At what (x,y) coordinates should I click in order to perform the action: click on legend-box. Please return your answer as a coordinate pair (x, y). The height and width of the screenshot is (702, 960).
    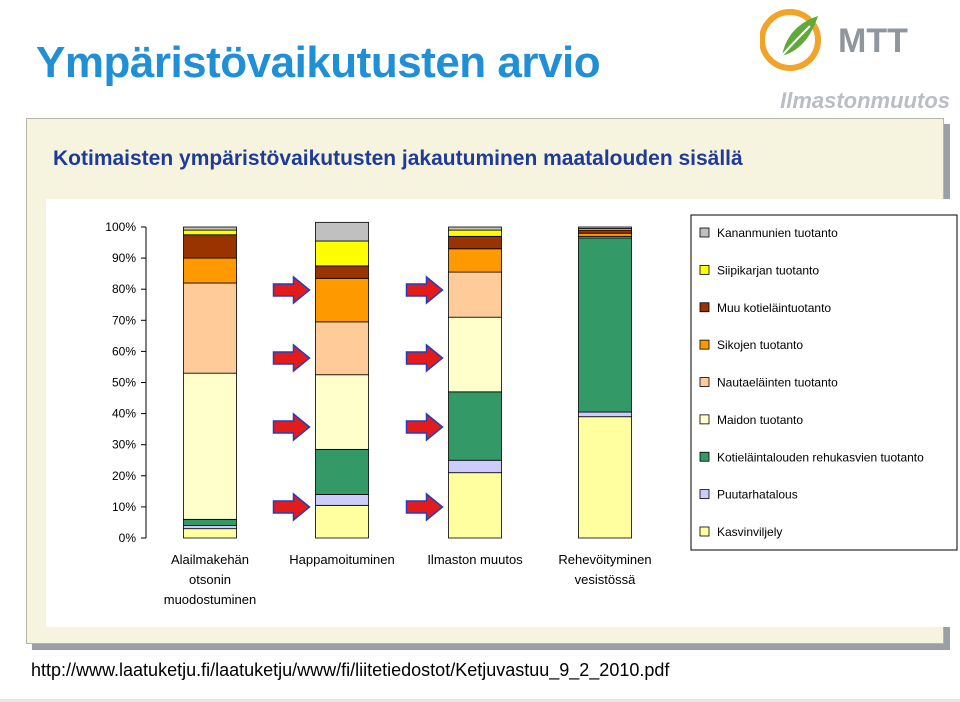
    Looking at the image, I should click on (824, 382).